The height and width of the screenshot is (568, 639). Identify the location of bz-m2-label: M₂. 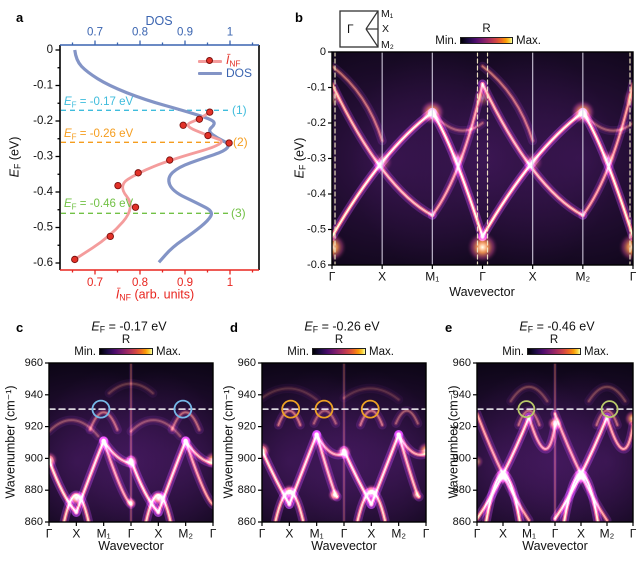
(387, 45).